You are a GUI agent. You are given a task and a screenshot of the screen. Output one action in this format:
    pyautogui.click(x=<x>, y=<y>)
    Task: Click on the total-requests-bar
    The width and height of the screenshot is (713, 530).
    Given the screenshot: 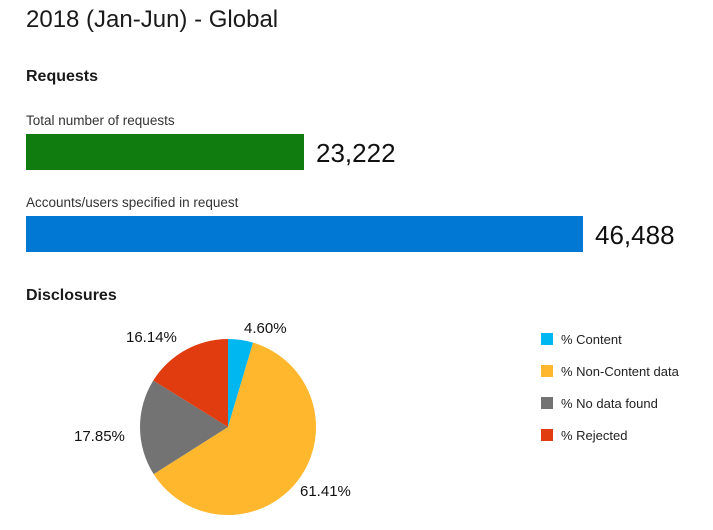 What is the action you would take?
    pyautogui.click(x=165, y=152)
    